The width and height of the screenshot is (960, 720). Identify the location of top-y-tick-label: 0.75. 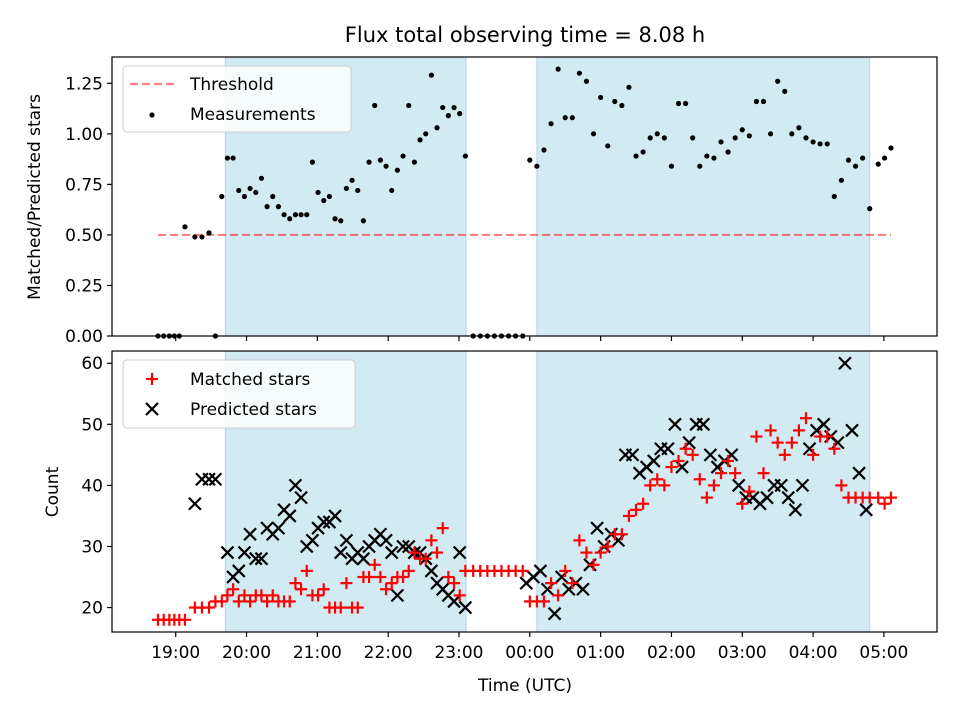
(84, 185).